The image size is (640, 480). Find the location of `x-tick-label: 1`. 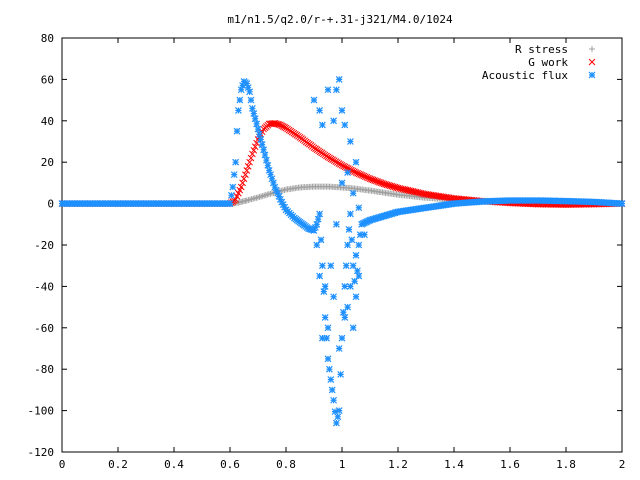

x-tick-label: 1 is located at coordinates (342, 464).